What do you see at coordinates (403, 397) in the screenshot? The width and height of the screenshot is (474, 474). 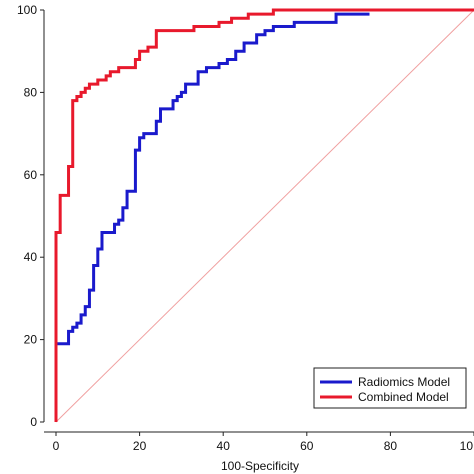 I see `legend-label: Combined Model` at bounding box center [403, 397].